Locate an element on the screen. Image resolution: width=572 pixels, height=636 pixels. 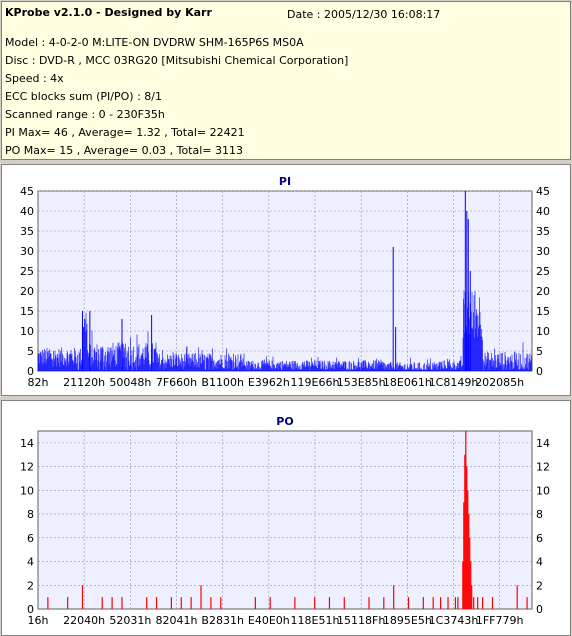
x-tick-label: 1C8149h is located at coordinates (454, 382).